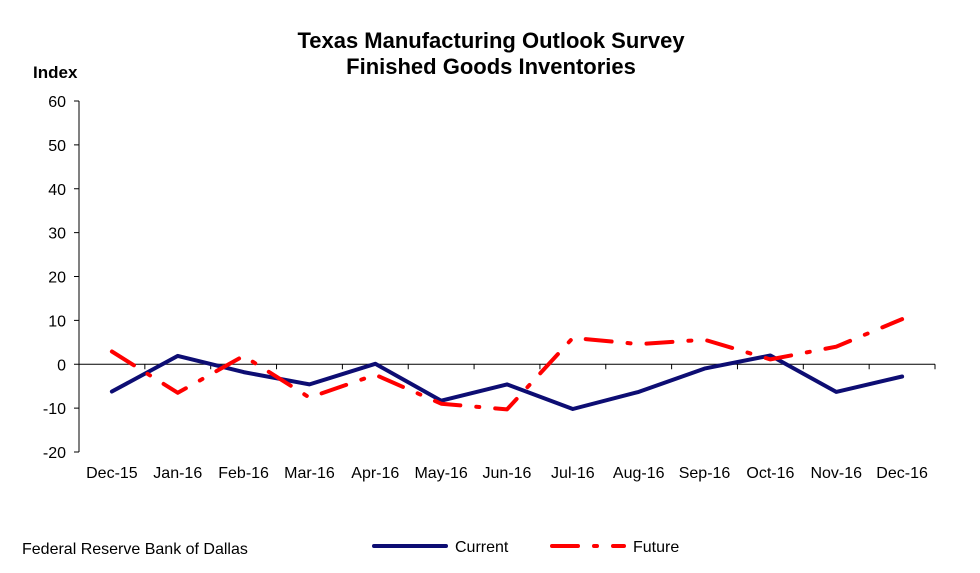 This screenshot has width=980, height=573. I want to click on legend-item-current: Current, so click(440, 547).